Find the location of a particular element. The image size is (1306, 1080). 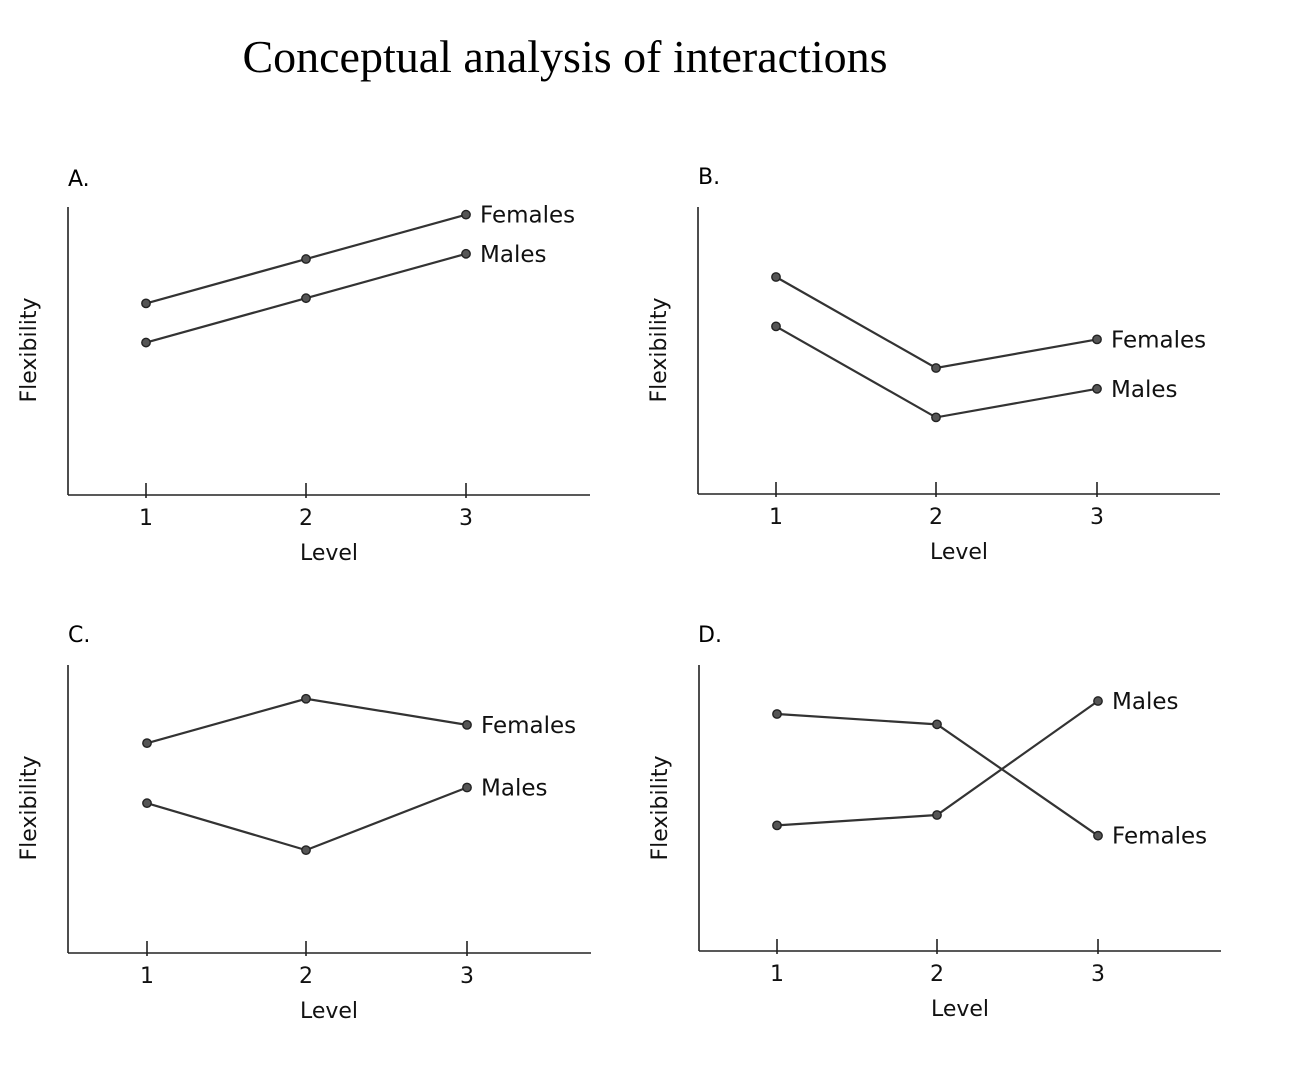

panel-letter: C. is located at coordinates (79, 635).